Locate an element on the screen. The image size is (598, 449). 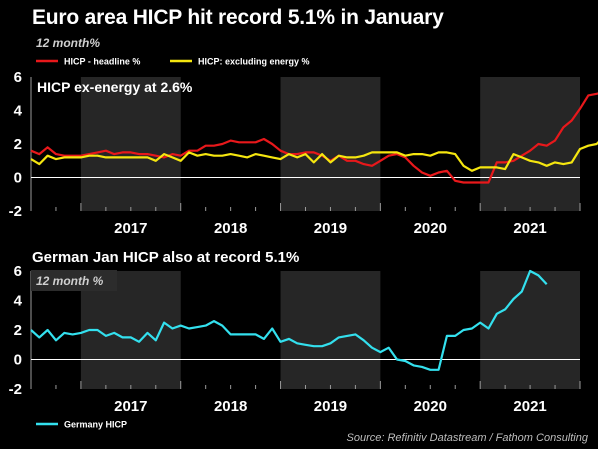
inner-label: 12 month % is located at coordinates (70, 281).